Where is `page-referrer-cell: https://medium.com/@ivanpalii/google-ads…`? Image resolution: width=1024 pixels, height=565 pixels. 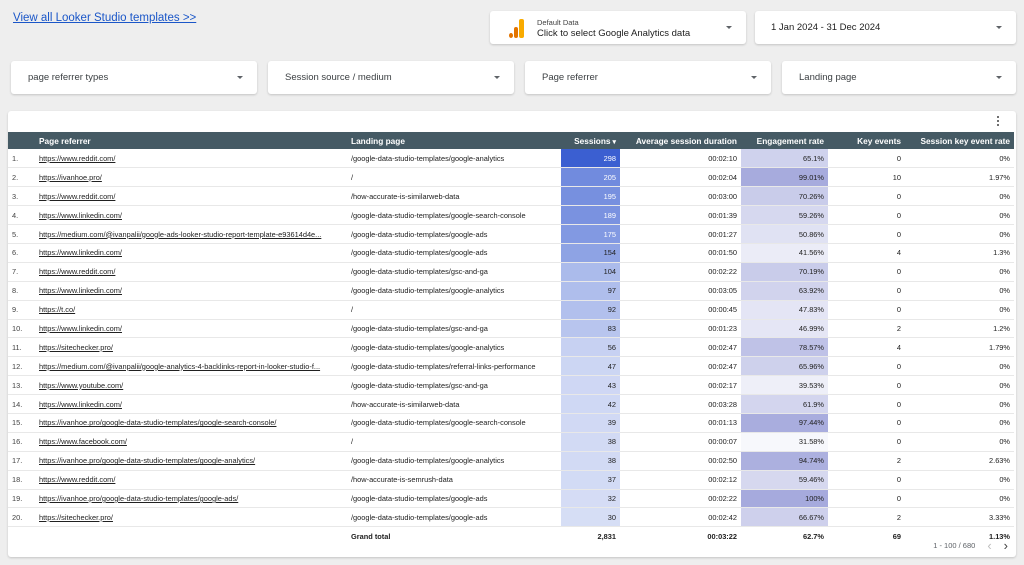
page-referrer-cell: https://medium.com/@ivanpalii/google-ads… is located at coordinates (180, 234).